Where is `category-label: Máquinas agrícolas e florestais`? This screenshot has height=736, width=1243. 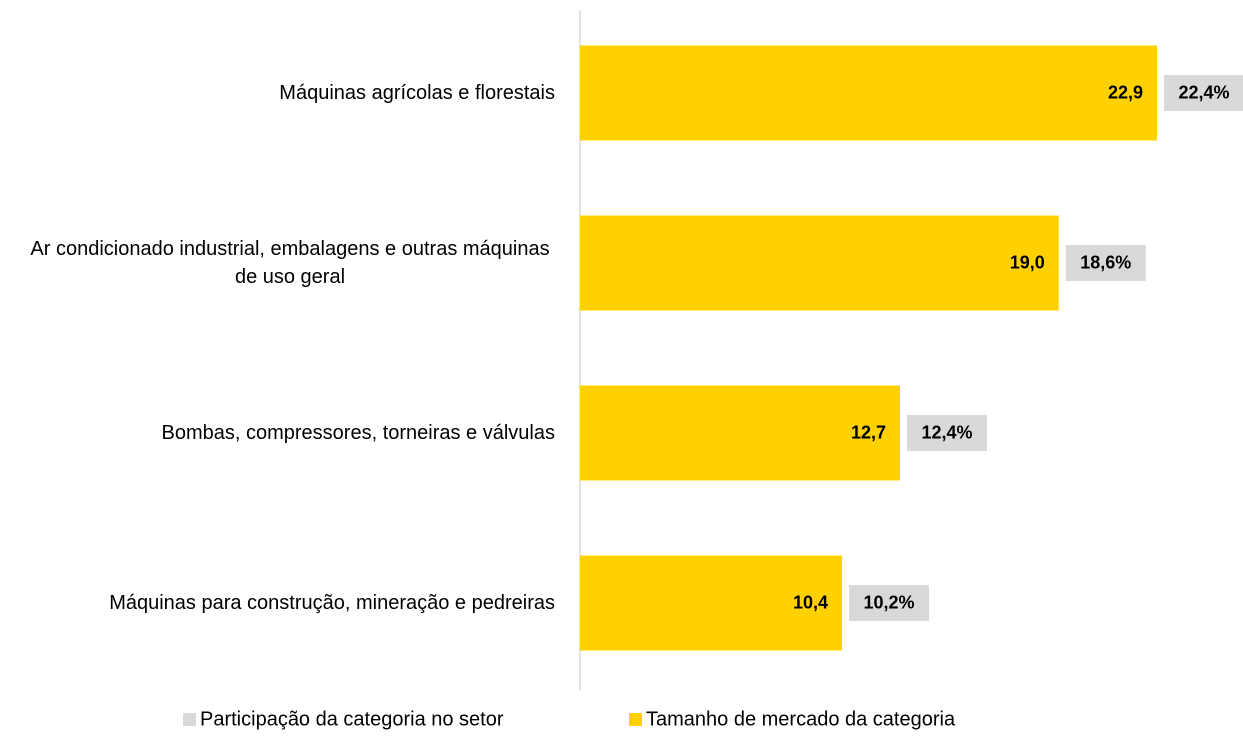 category-label: Máquinas agrícolas e florestais is located at coordinates (417, 93).